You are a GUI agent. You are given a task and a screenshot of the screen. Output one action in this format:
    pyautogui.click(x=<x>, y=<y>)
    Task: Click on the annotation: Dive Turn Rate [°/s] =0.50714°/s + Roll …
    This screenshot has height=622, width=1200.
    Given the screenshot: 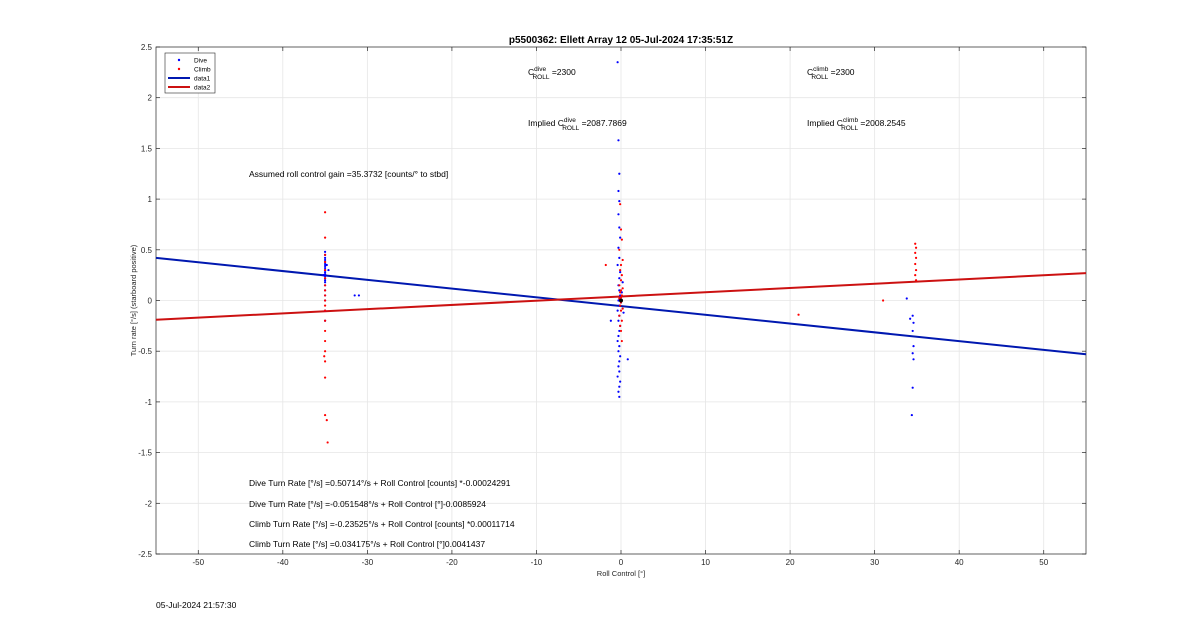 What is the action you would take?
    pyautogui.click(x=380, y=483)
    